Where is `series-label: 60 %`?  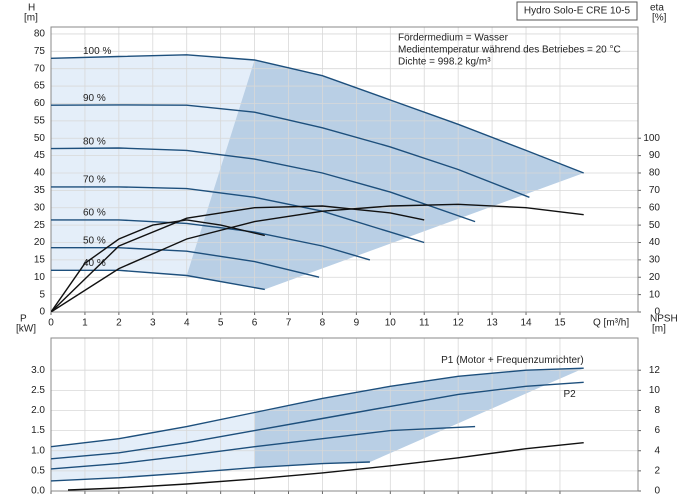
series-label: 60 % is located at coordinates (94, 213).